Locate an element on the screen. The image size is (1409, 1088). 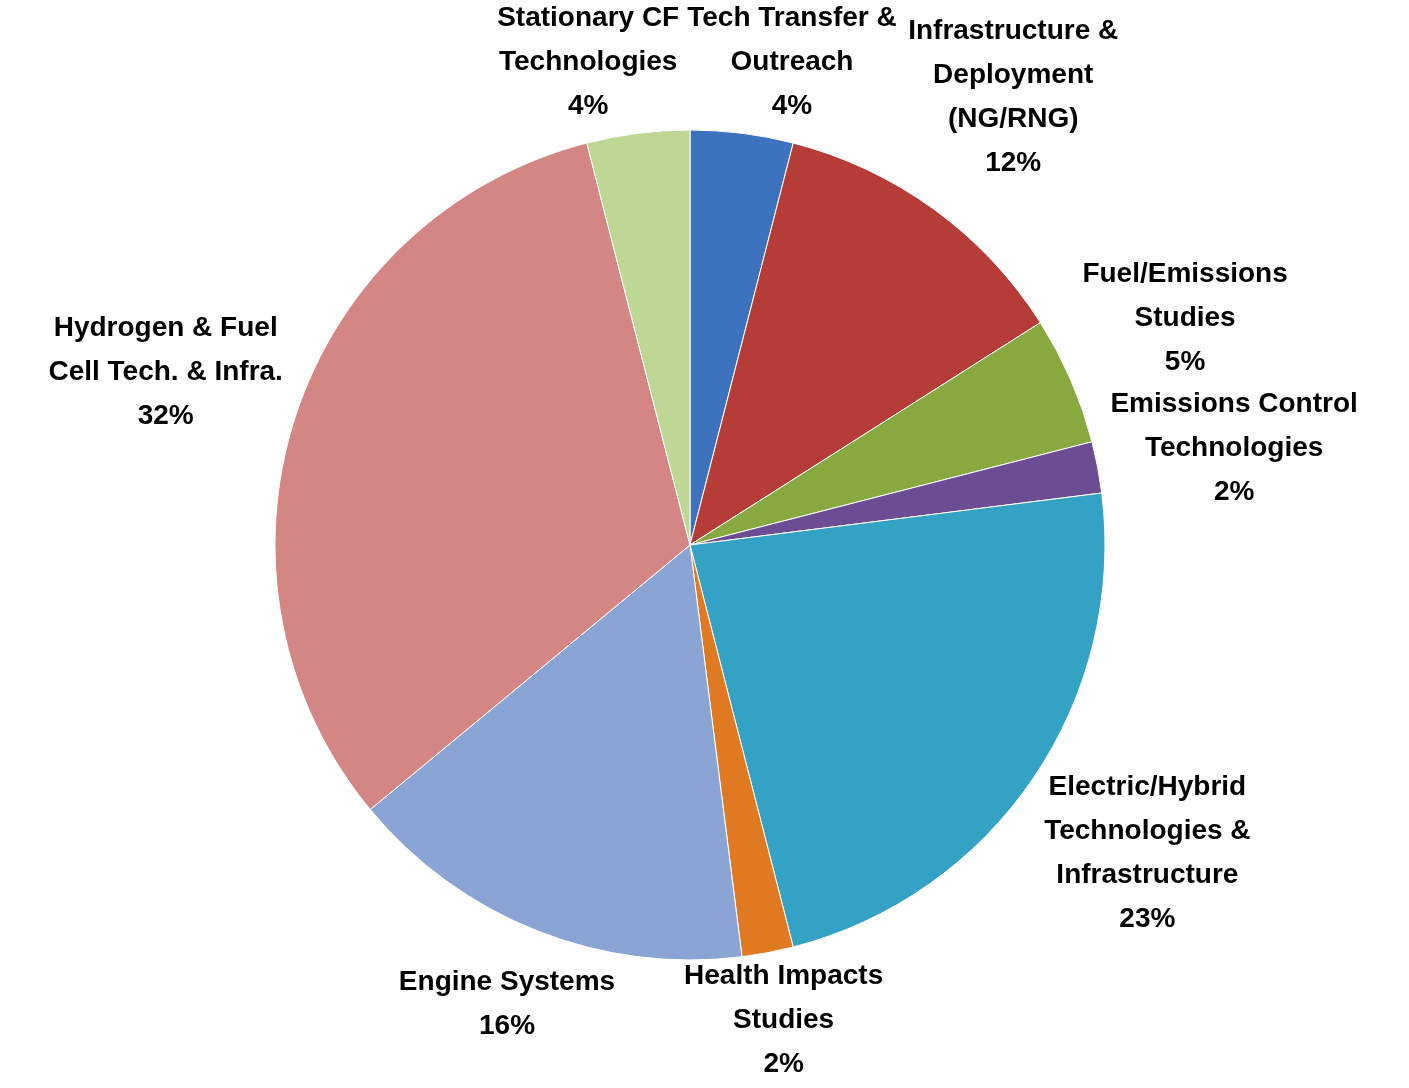
slice-label: Stationary CF Technologies is located at coordinates (588, 38).